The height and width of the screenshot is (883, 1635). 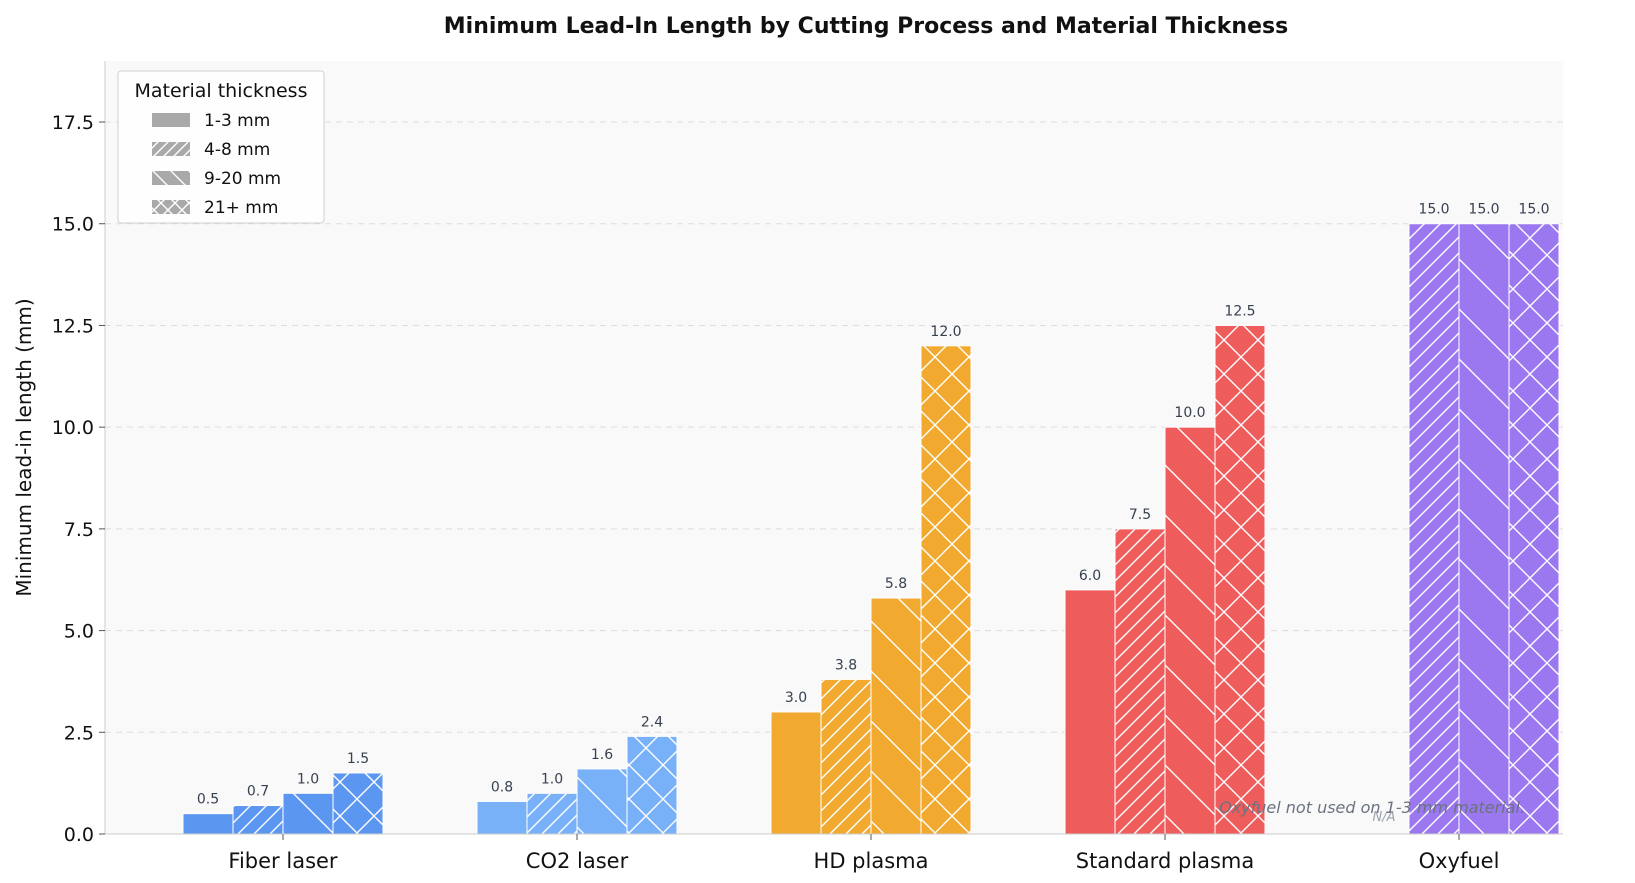 What do you see at coordinates (1384, 817) in the screenshot?
I see `missing-value-label: N/A` at bounding box center [1384, 817].